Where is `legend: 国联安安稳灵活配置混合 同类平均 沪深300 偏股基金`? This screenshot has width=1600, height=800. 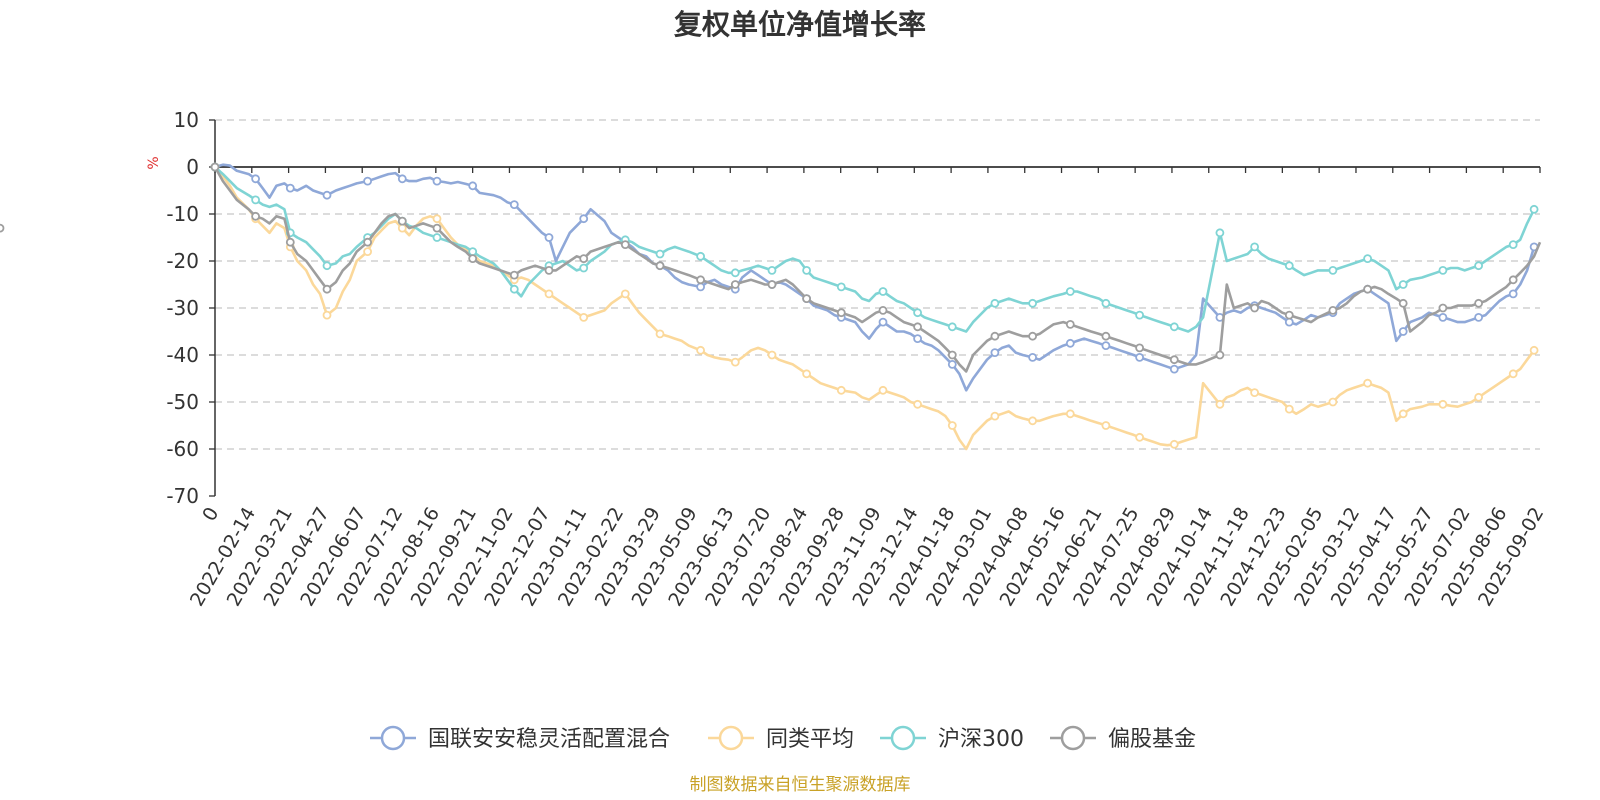
legend: 国联安安稳灵活配置混合 同类平均 沪深300 偏股基金 is located at coordinates (783, 738).